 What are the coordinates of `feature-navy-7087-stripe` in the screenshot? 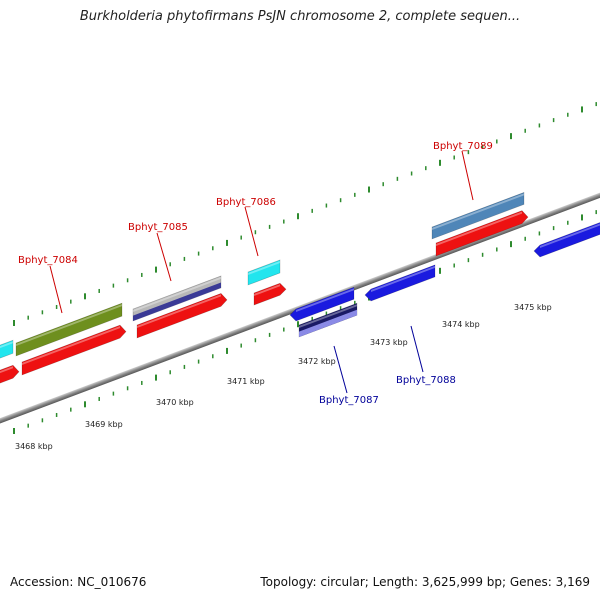 It's located at (328, 323).